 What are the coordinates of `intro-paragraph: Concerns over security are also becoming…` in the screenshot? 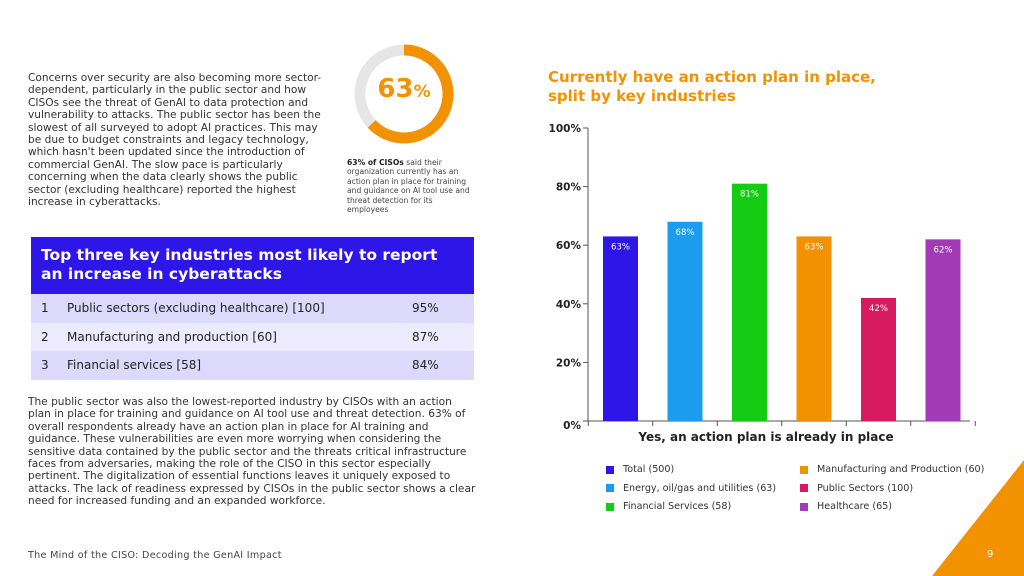 It's located at (175, 140).